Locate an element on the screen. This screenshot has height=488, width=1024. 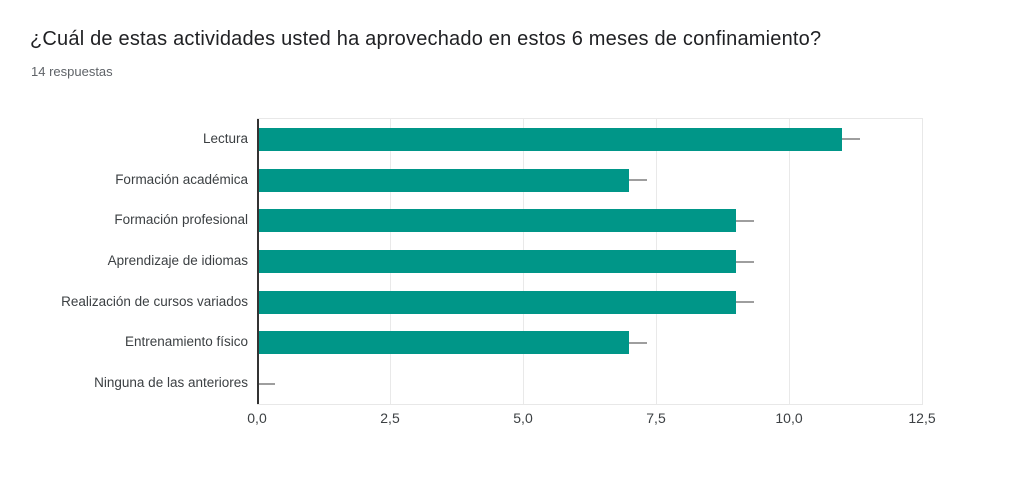
x-tick-label: 12,5 is located at coordinates (922, 418).